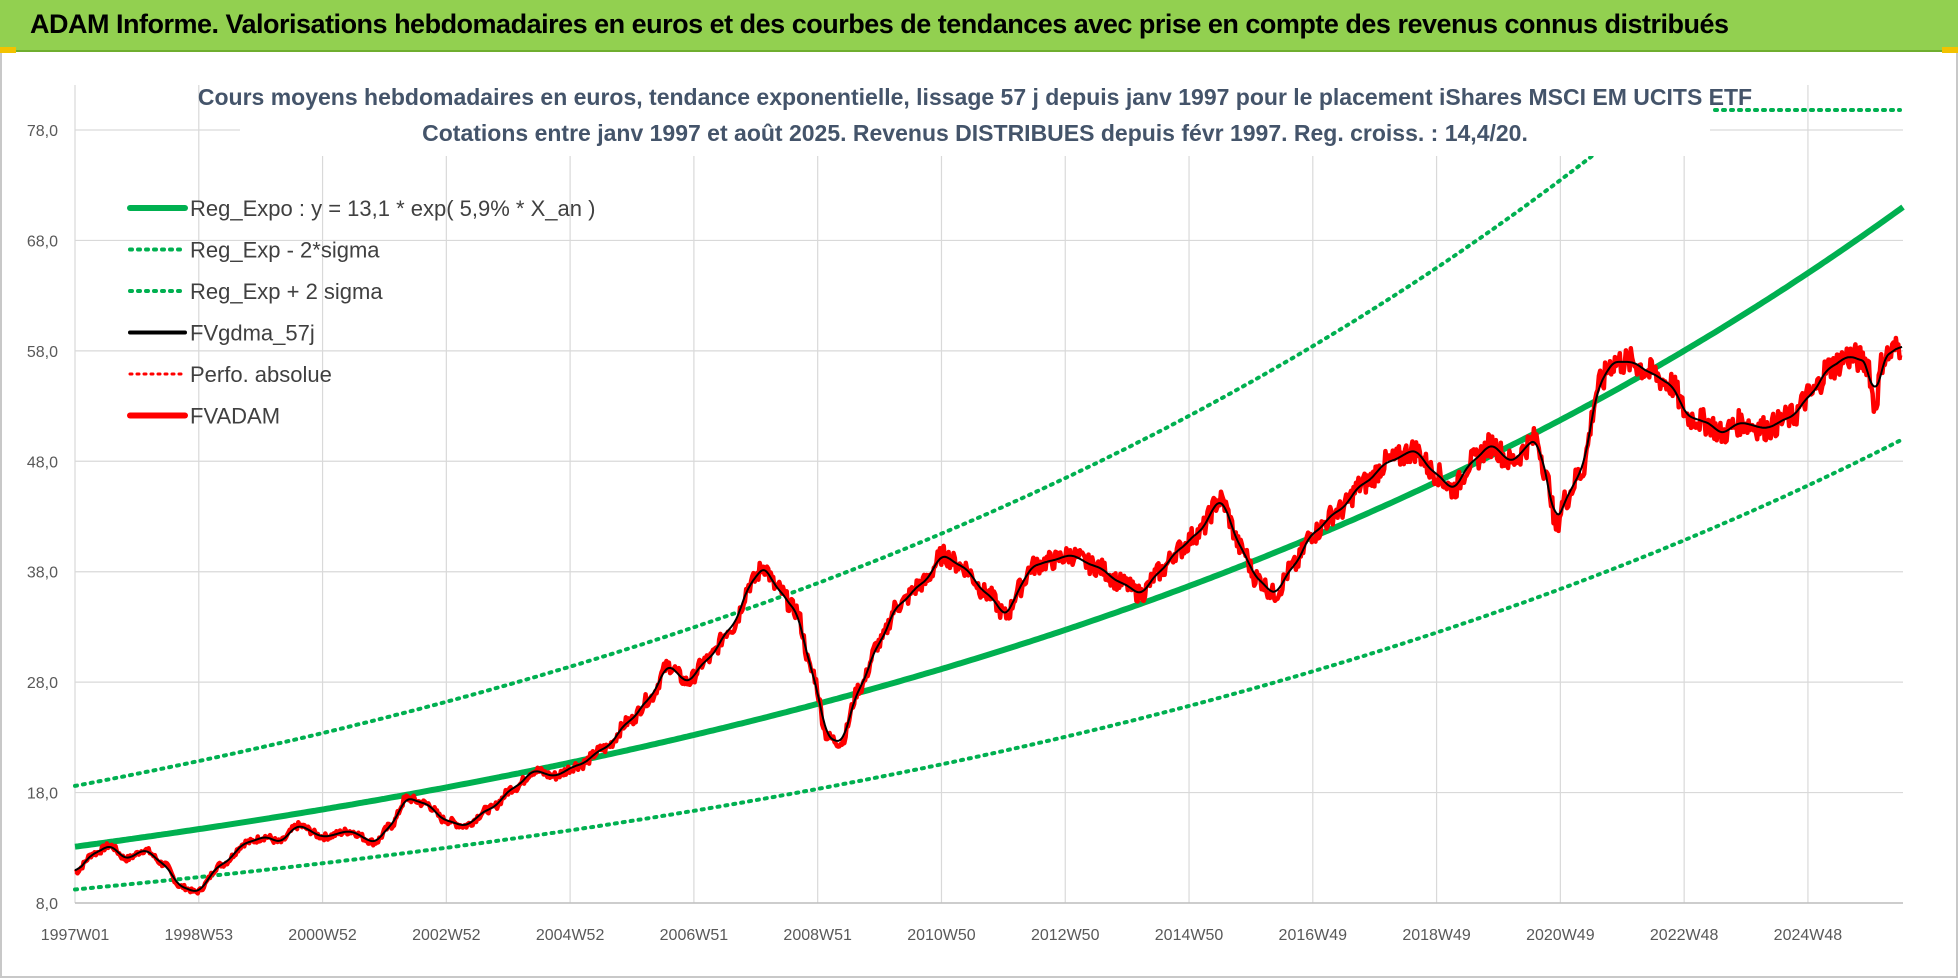 The width and height of the screenshot is (1958, 978). What do you see at coordinates (392, 208) in the screenshot?
I see `legend-label: Reg_Expo : y = 13,1 * exp( 5,9% * X_an )` at bounding box center [392, 208].